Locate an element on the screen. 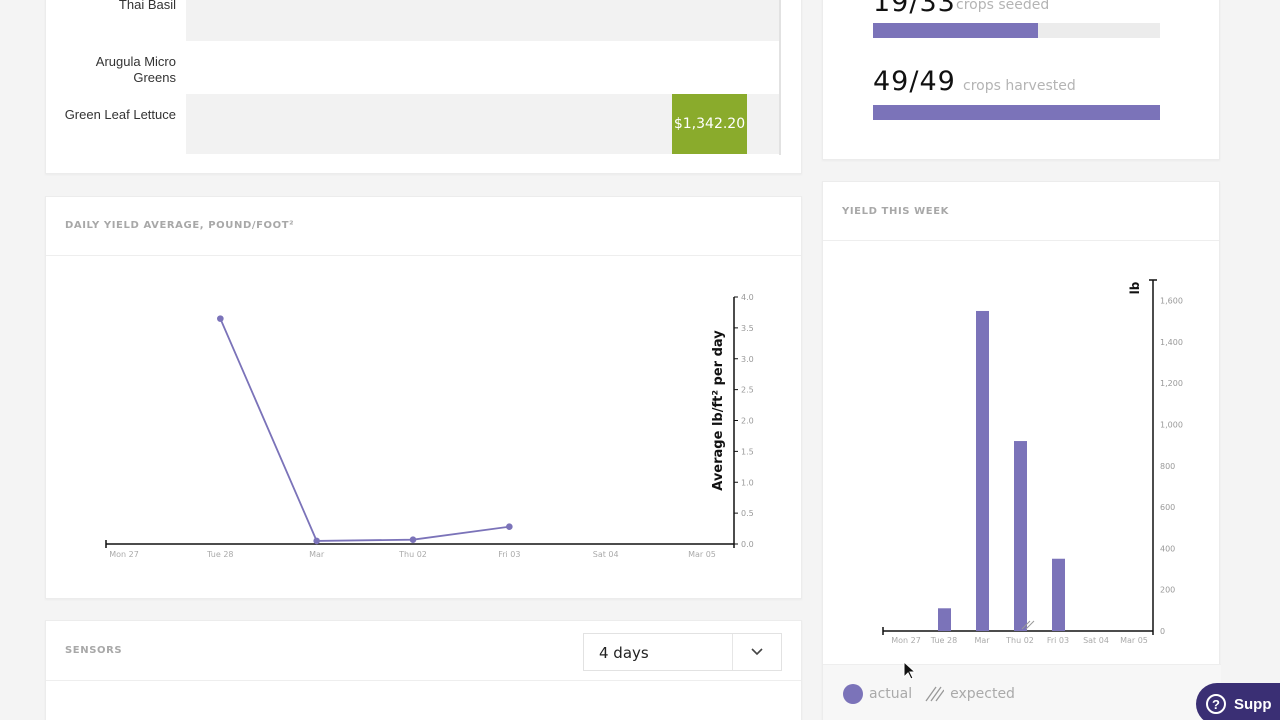 This screenshot has height=720, width=1280. yield-week-footer is located at coordinates (1022, 692).